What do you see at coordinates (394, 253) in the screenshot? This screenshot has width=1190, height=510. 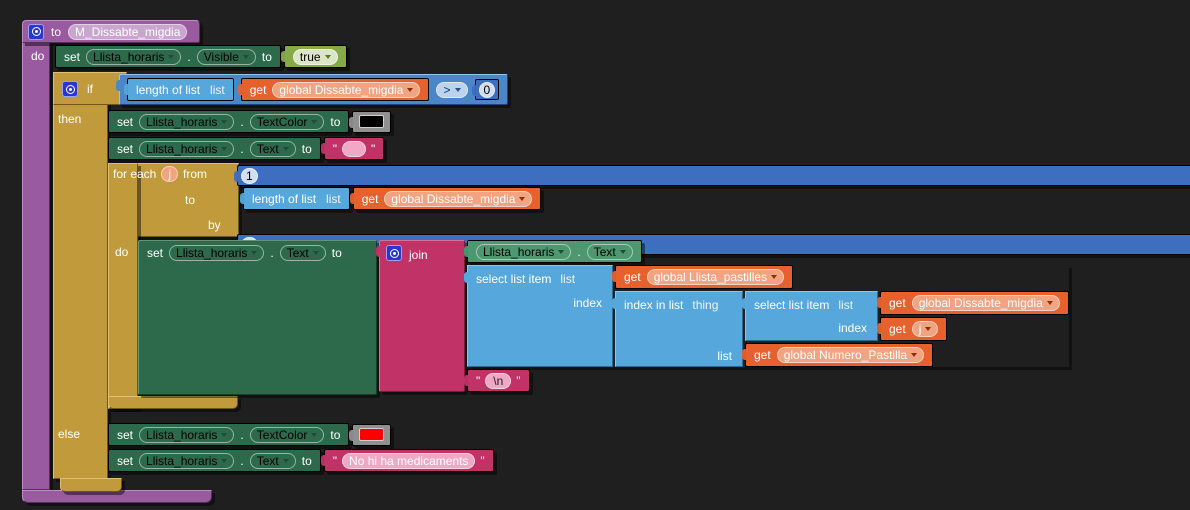 I see `join-mutator-icon` at bounding box center [394, 253].